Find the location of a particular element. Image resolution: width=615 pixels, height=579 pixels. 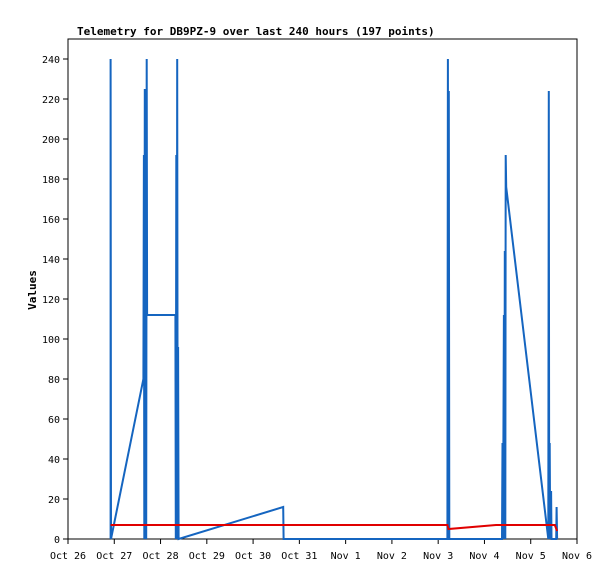

y-tick-label: 0 is located at coordinates (57, 540).